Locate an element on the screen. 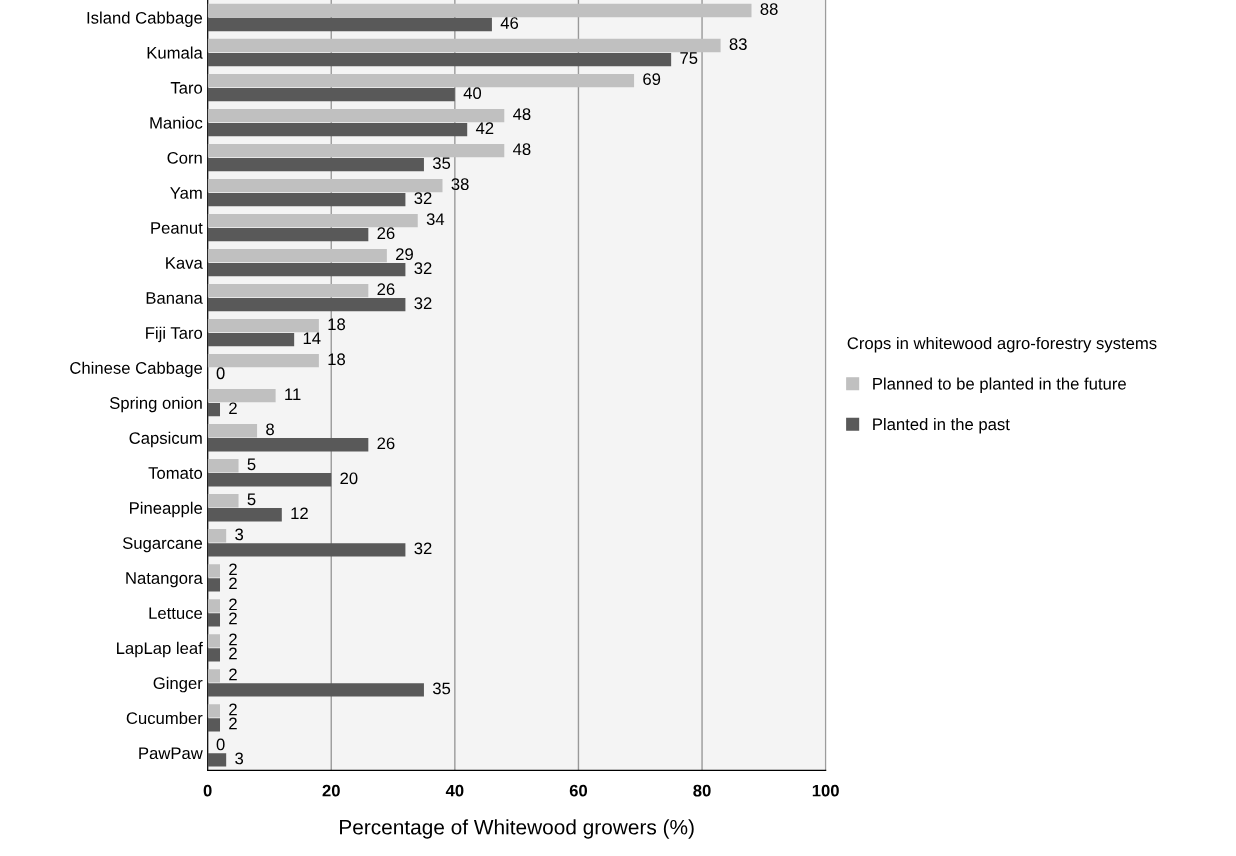 This screenshot has height=856, width=1236. legend-title: Crops in whitewood agro-forestry systems is located at coordinates (1002, 344).